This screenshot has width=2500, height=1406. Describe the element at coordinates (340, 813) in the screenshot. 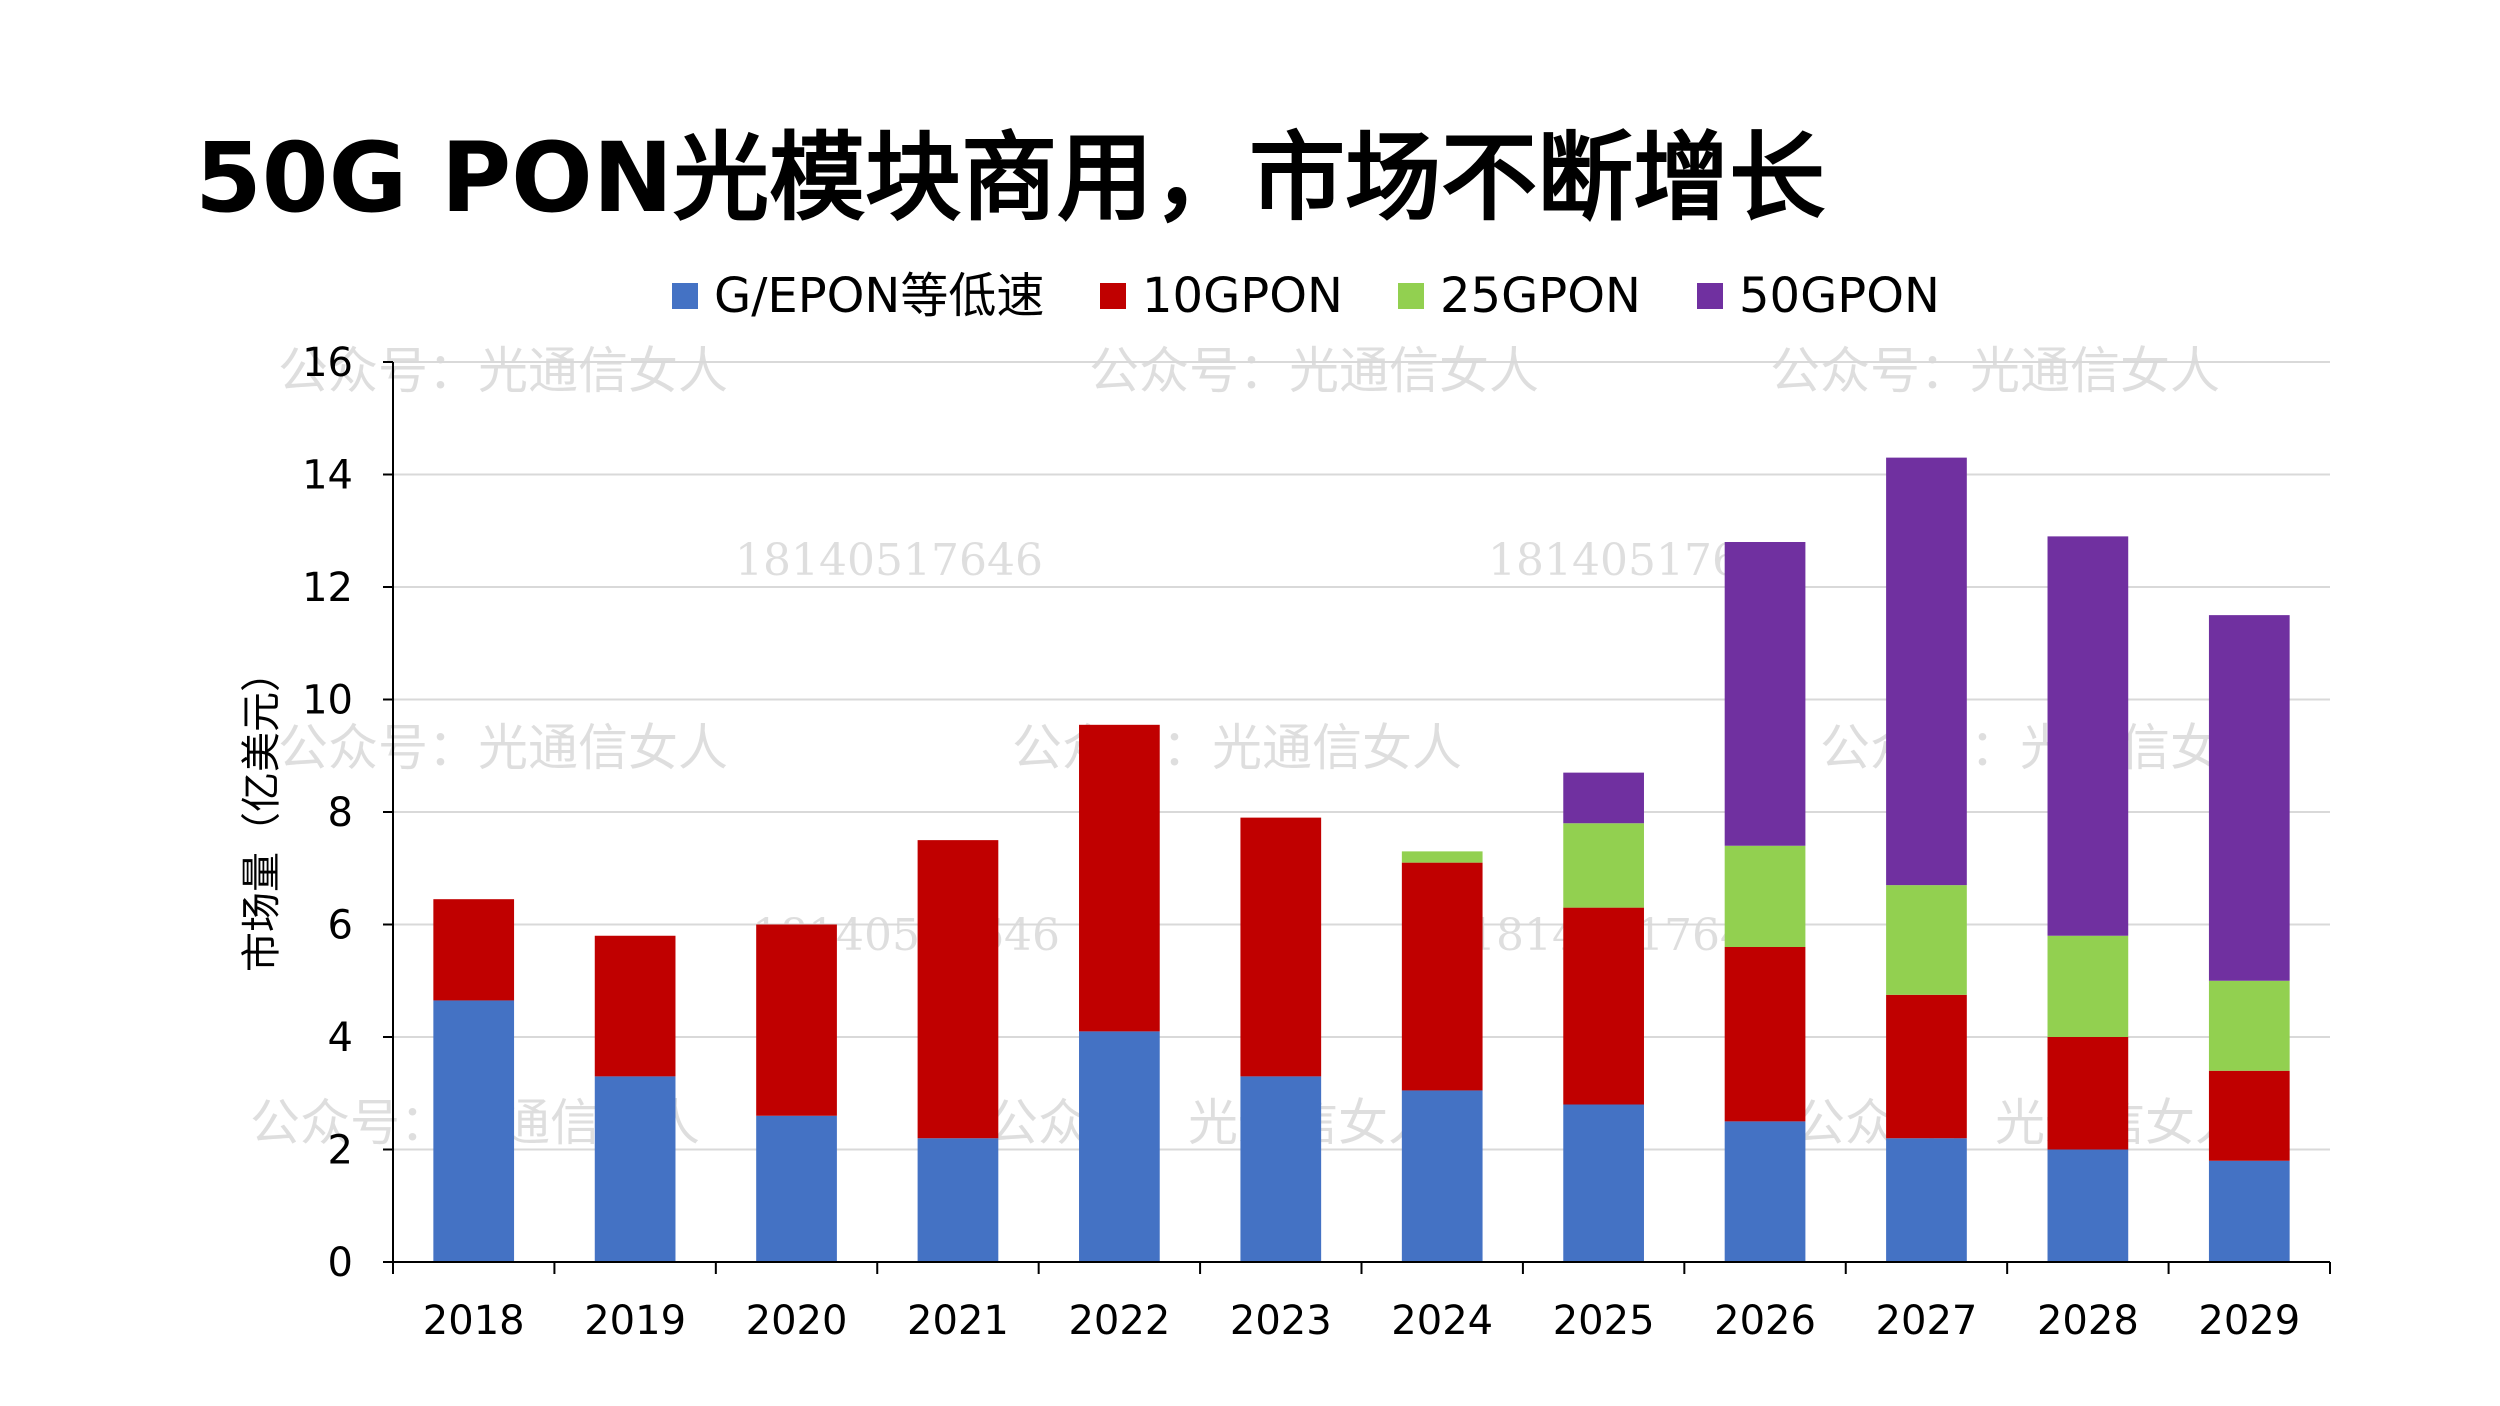

I see `y-tick-label: 8` at that location.